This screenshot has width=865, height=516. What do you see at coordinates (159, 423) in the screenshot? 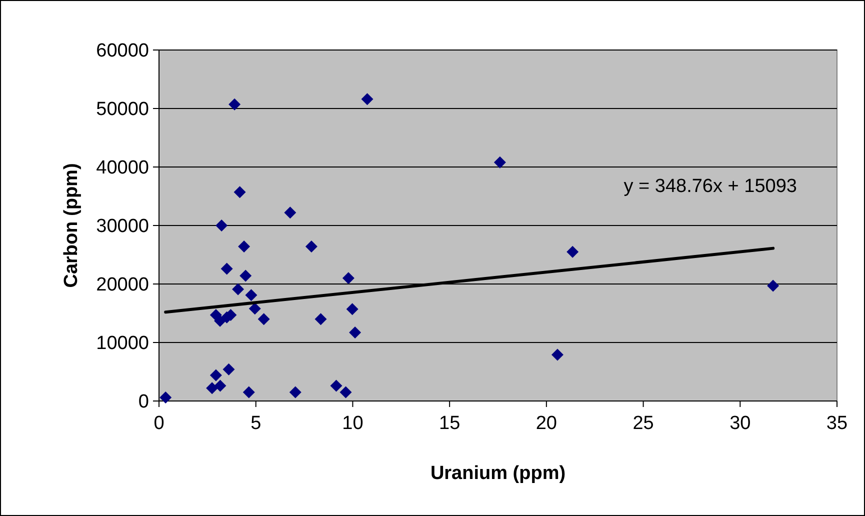
I see `x-tick-label: 0` at bounding box center [159, 423].